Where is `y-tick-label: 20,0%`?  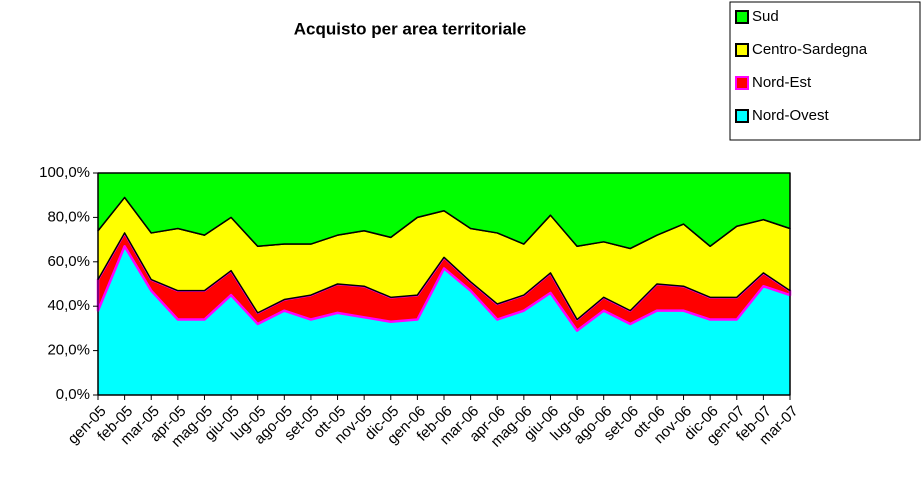 y-tick-label: 20,0% is located at coordinates (68, 350).